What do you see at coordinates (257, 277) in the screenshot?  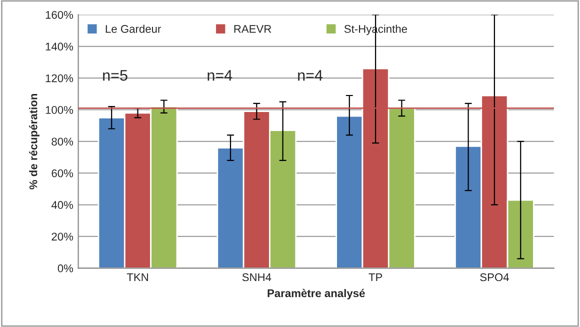 I see `x-tick-label: SNH4` at bounding box center [257, 277].